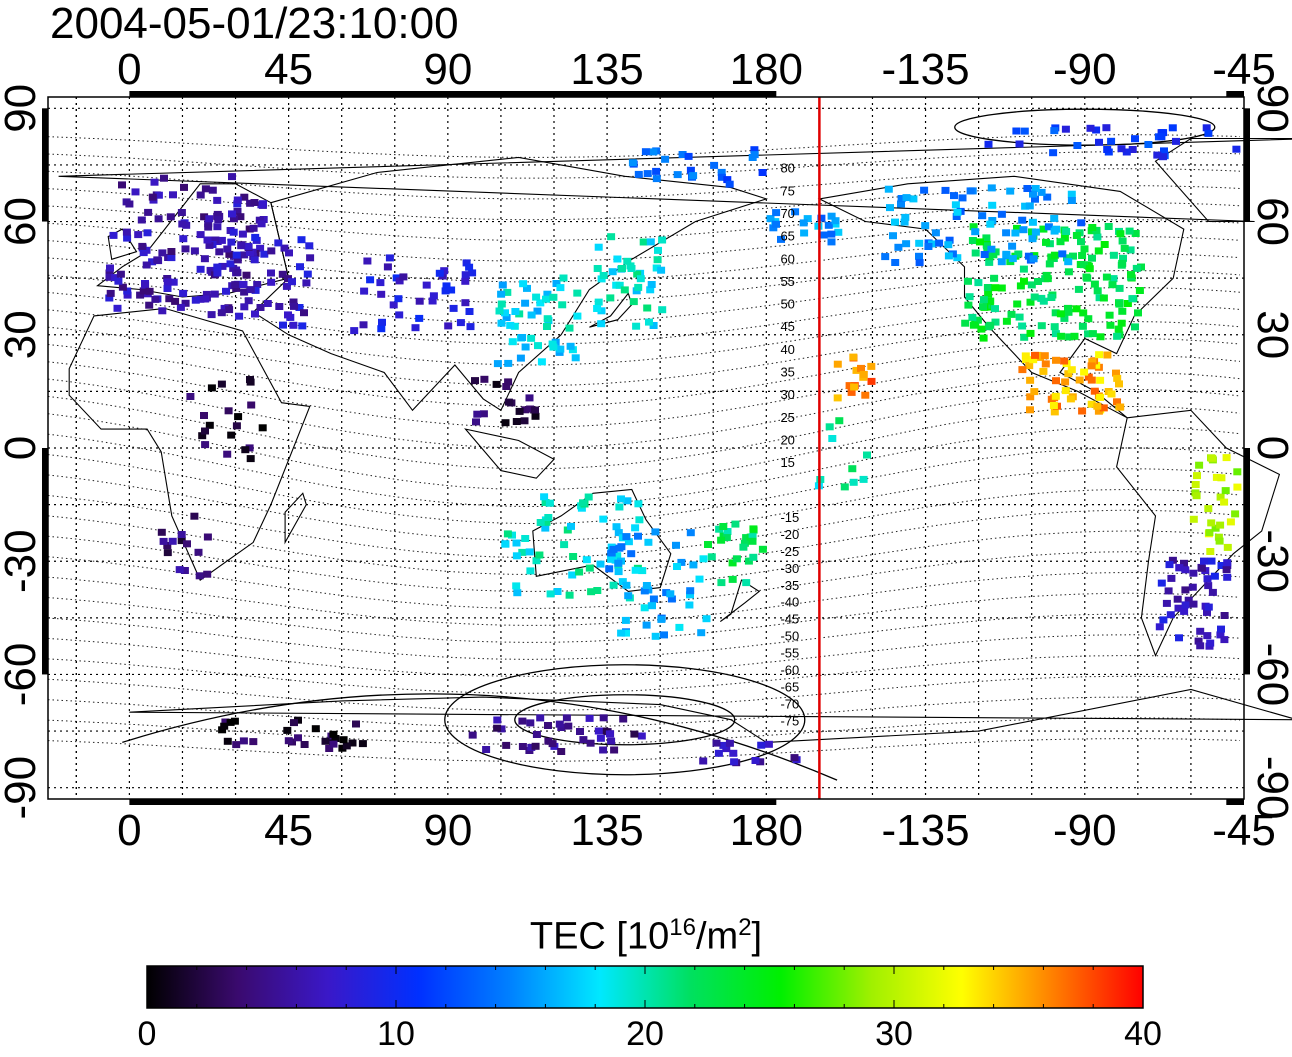  I want to click on x-tick-label-bottom: -135, so click(925, 830).